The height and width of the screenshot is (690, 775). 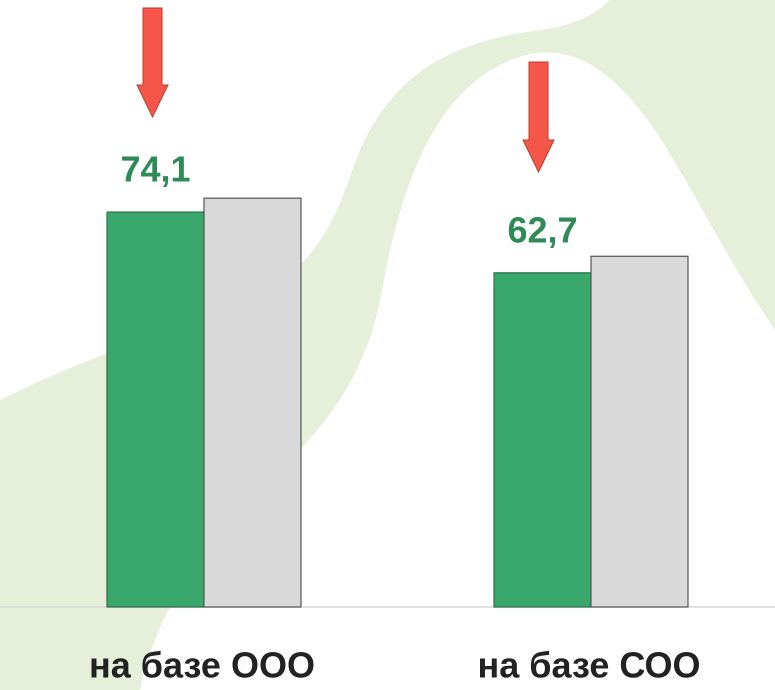 I want to click on x-tick-label: на базе СОО, so click(x=588, y=665).